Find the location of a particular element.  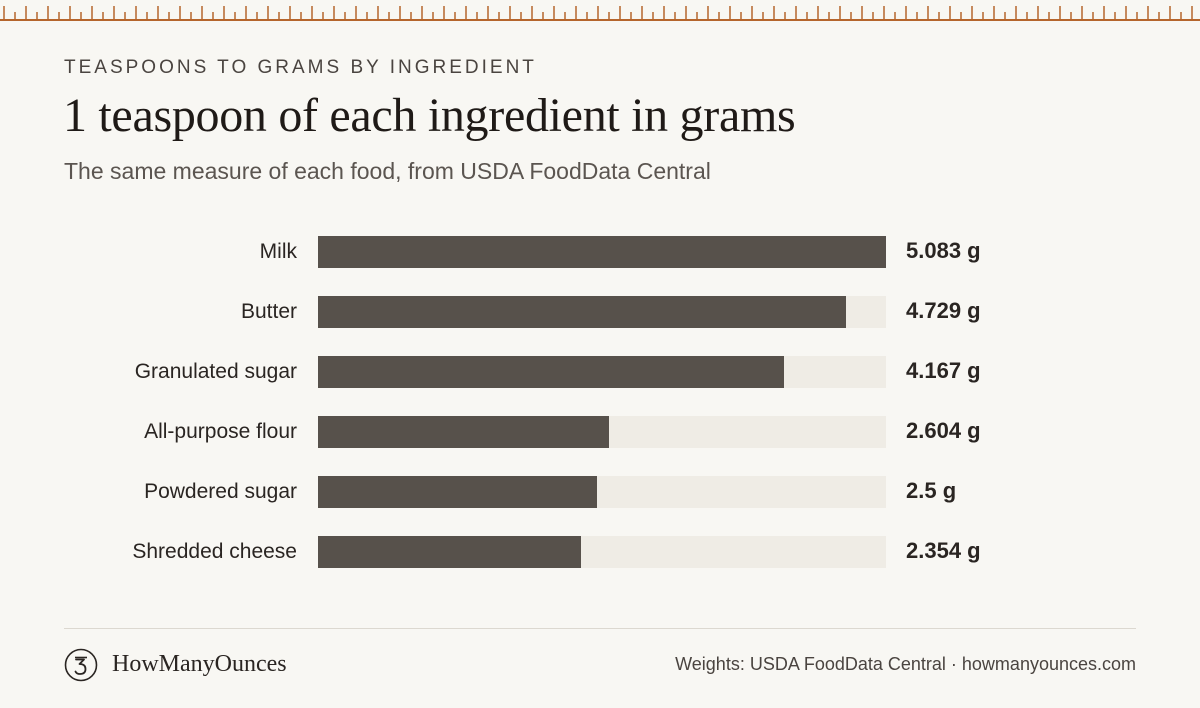

value-label: 2.604 g is located at coordinates (943, 430).